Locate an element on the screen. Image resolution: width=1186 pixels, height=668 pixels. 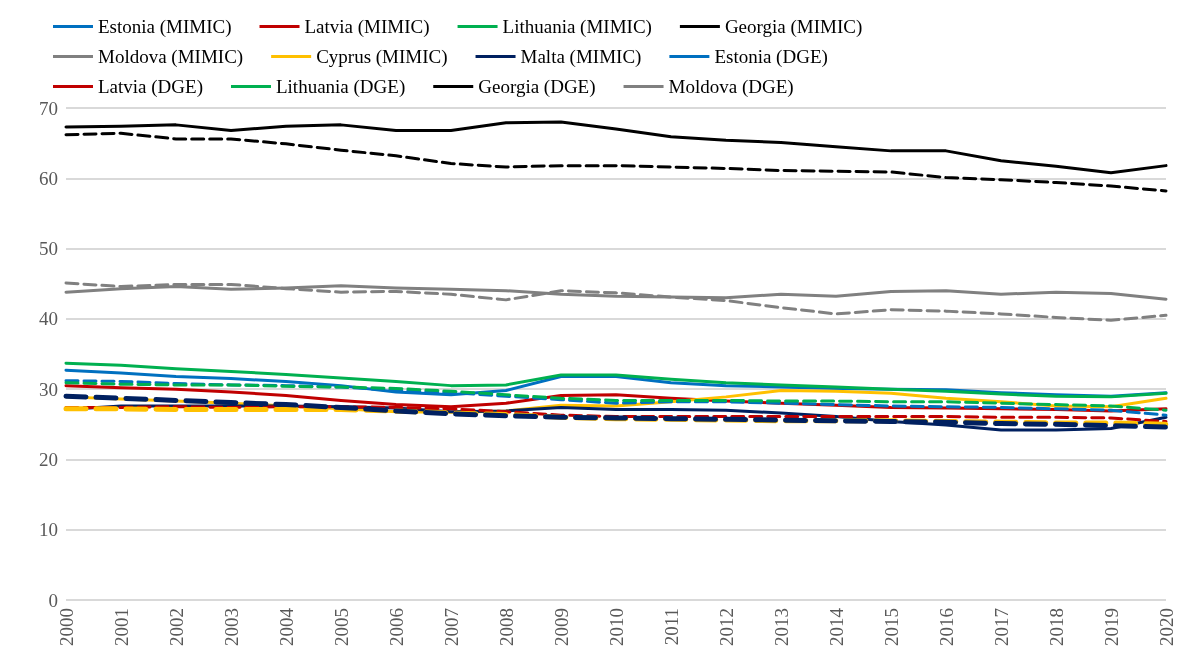
legend-label: Moldova (DGE) is located at coordinates (731, 87).